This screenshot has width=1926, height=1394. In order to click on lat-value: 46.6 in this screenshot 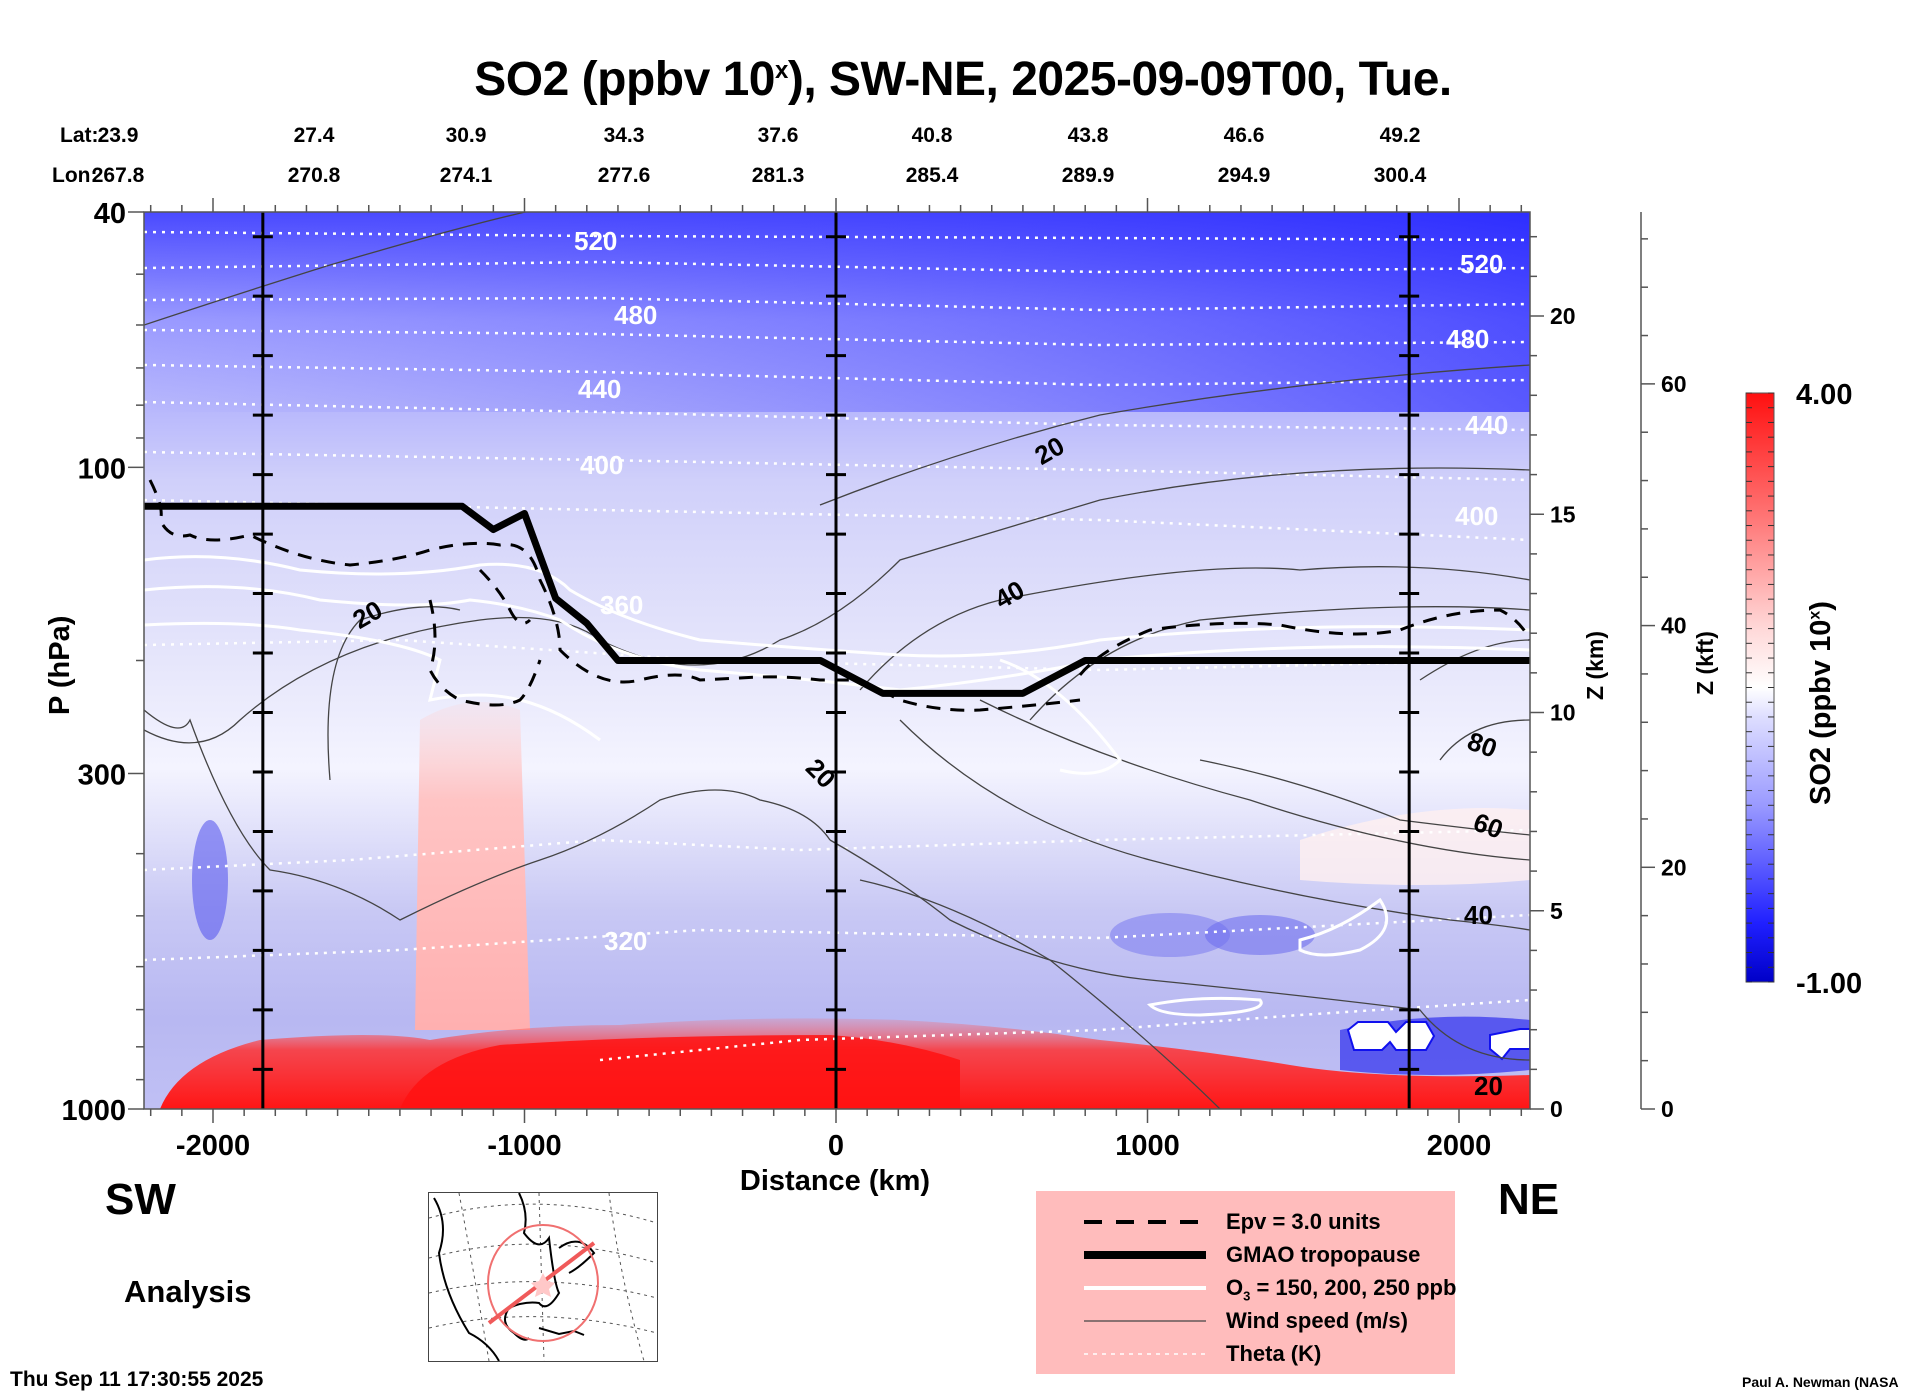, I will do `click(1244, 135)`.